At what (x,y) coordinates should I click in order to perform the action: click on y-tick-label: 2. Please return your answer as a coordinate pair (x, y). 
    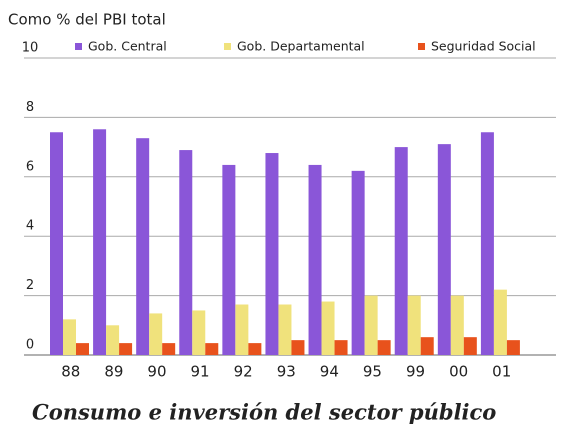
    Looking at the image, I should click on (30, 285).